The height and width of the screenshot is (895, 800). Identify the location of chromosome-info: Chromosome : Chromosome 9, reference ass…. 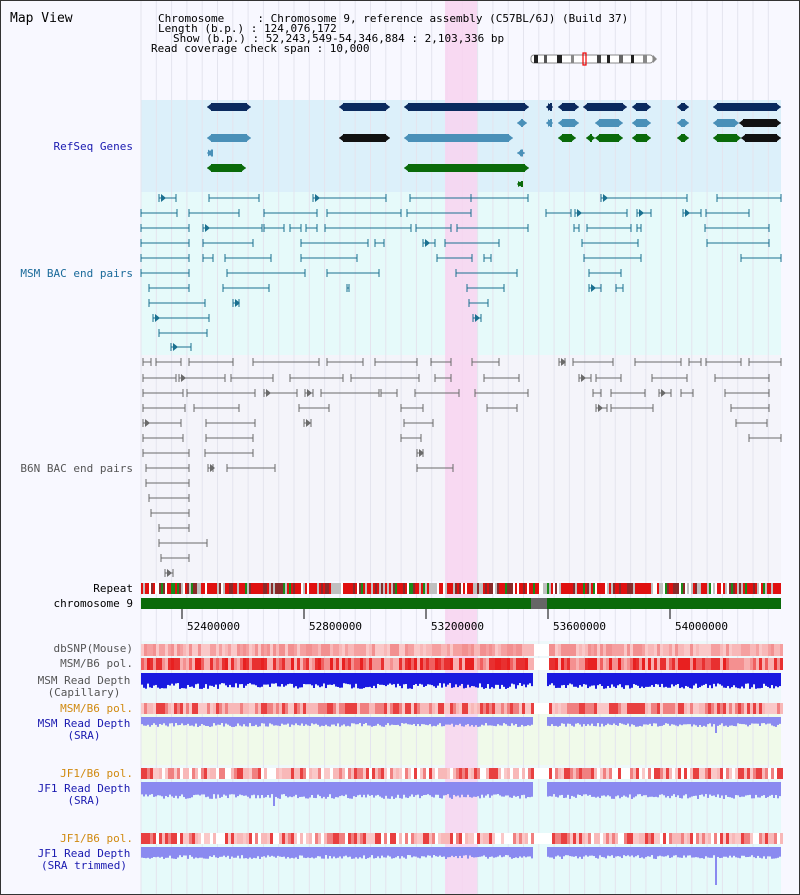
(393, 18).